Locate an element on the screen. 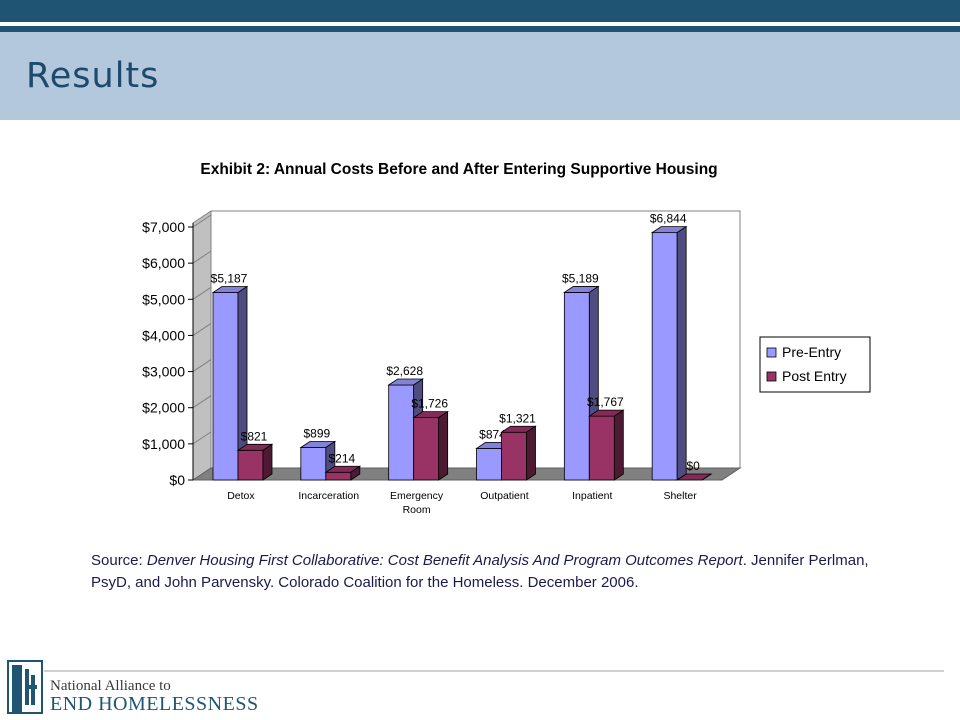 The image size is (960, 720). bar-post-entry-value-label: $214 is located at coordinates (341, 458).